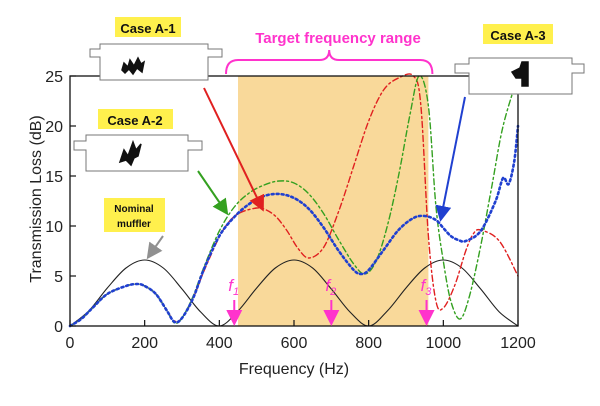  Describe the element at coordinates (58, 277) in the screenshot. I see `y-tick-label: 5` at that location.